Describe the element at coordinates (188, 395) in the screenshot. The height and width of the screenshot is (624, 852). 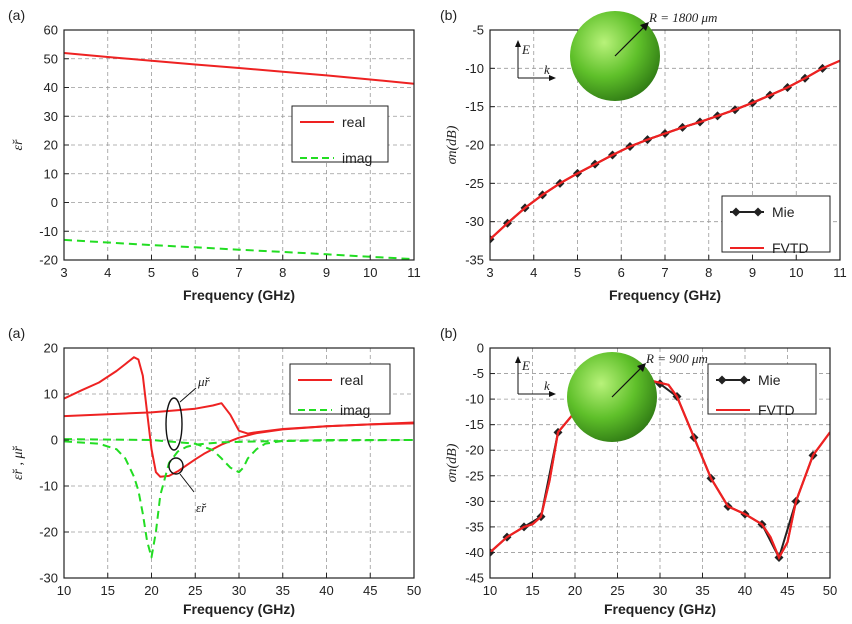
I see `mu-leader-line` at that location.